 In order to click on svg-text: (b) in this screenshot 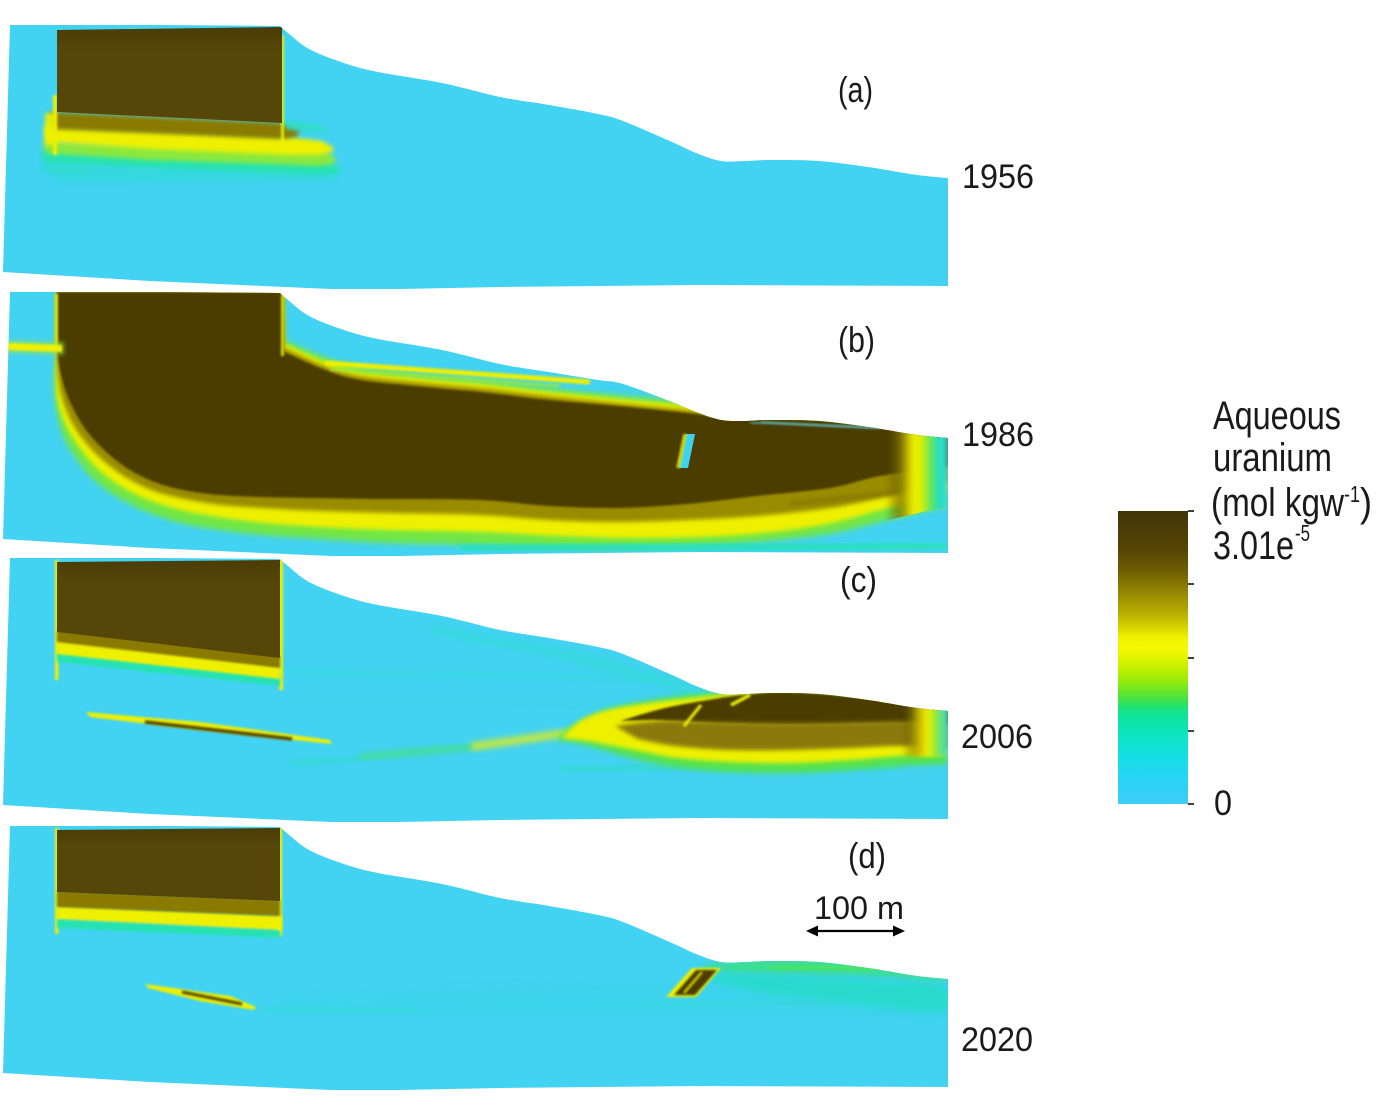, I will do `click(856, 339)`.